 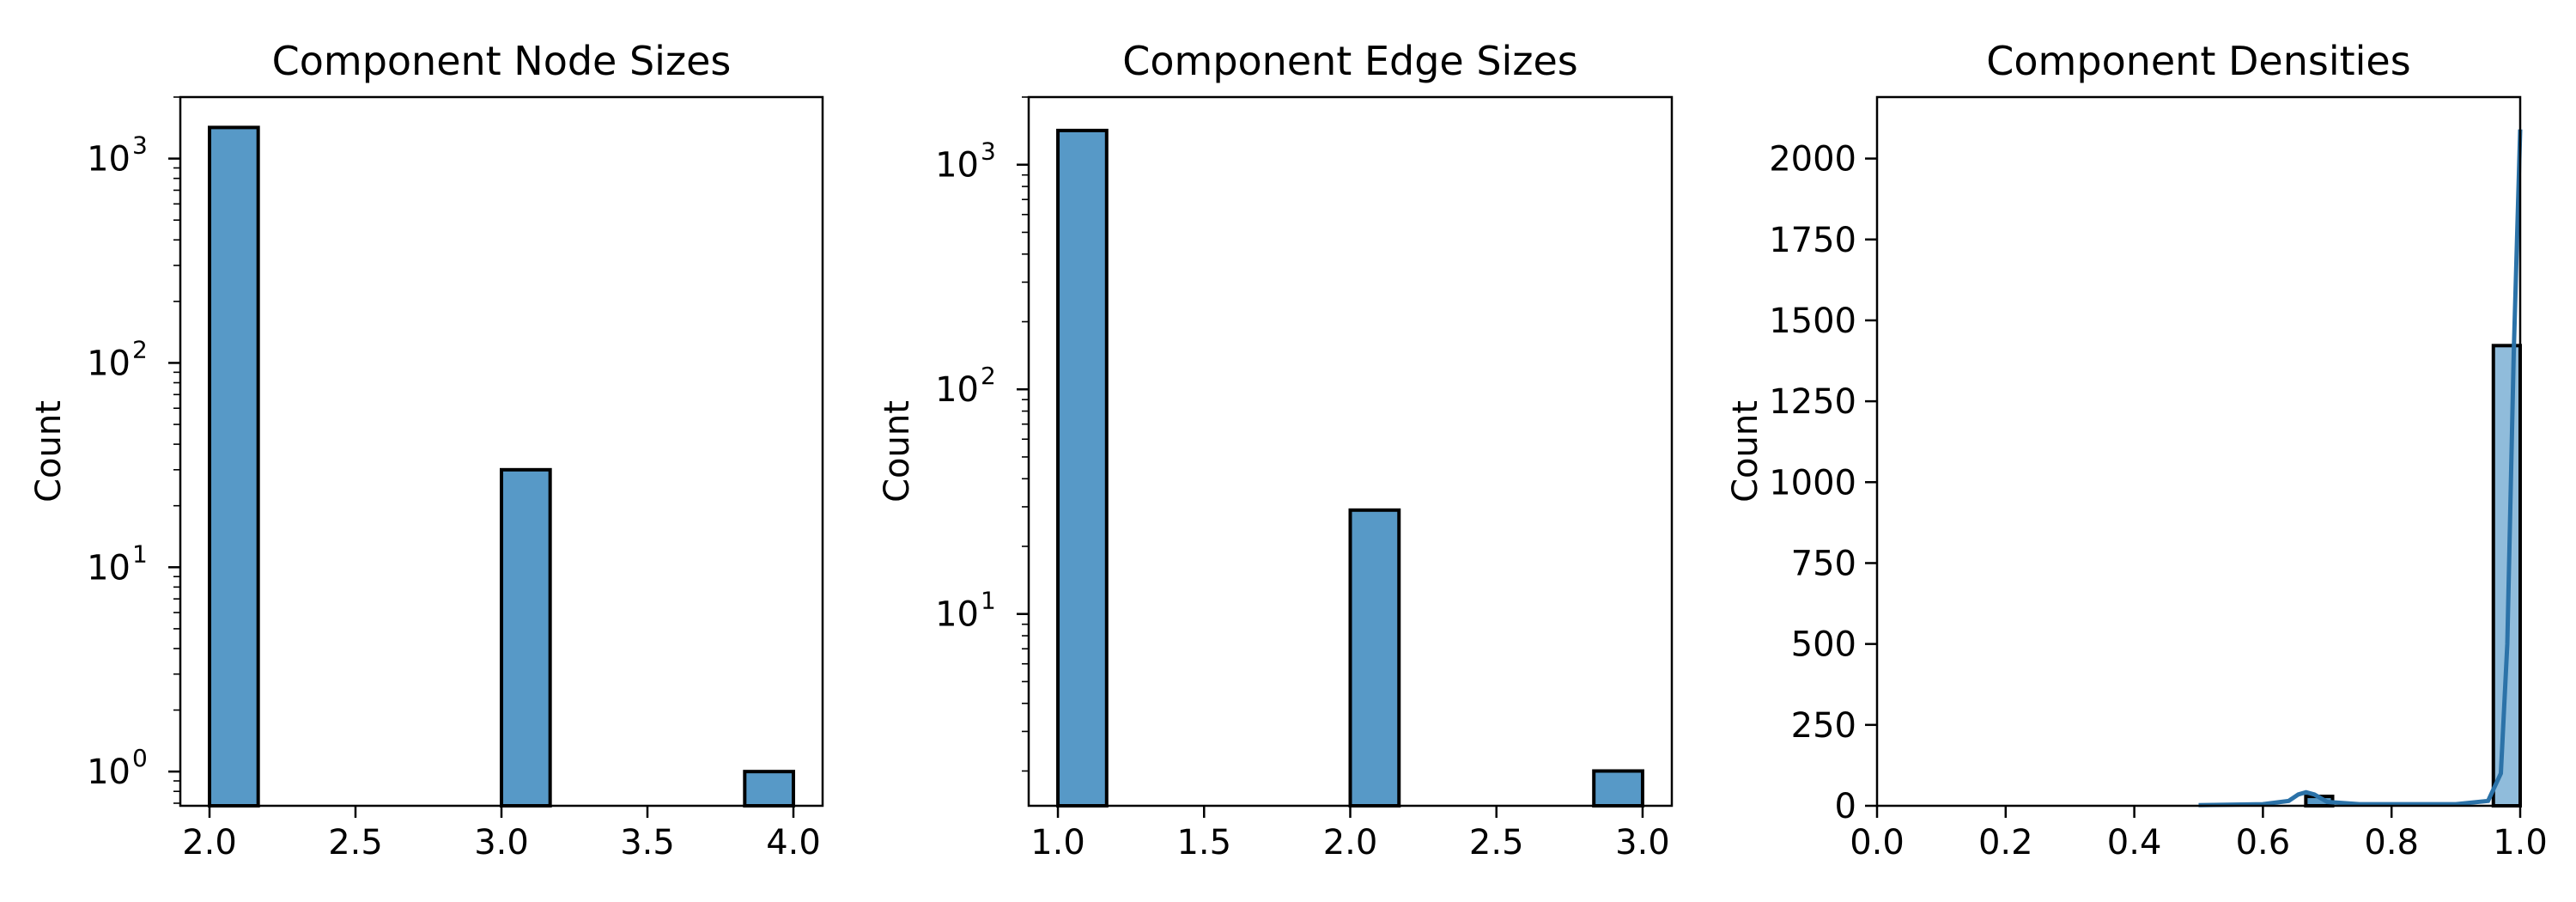 I want to click on x-tick-label: 3.5, so click(x=647, y=842).